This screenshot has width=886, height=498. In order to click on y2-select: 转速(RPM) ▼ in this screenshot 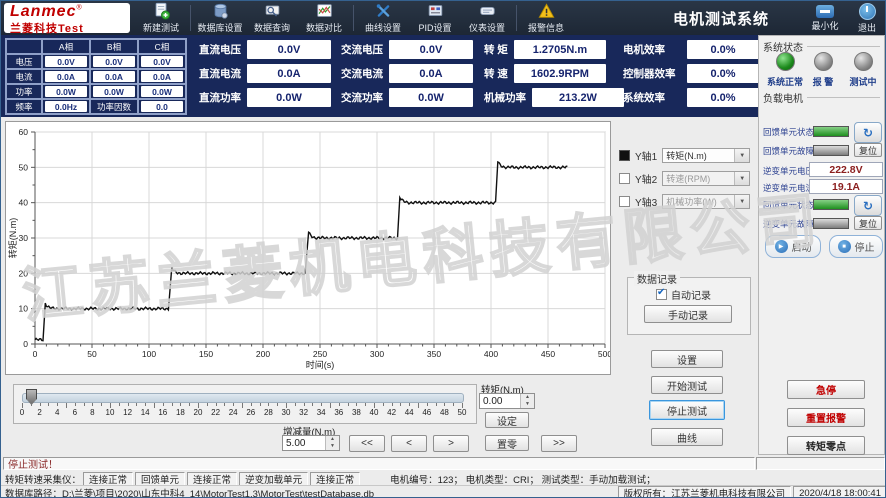, I will do `click(706, 178)`.